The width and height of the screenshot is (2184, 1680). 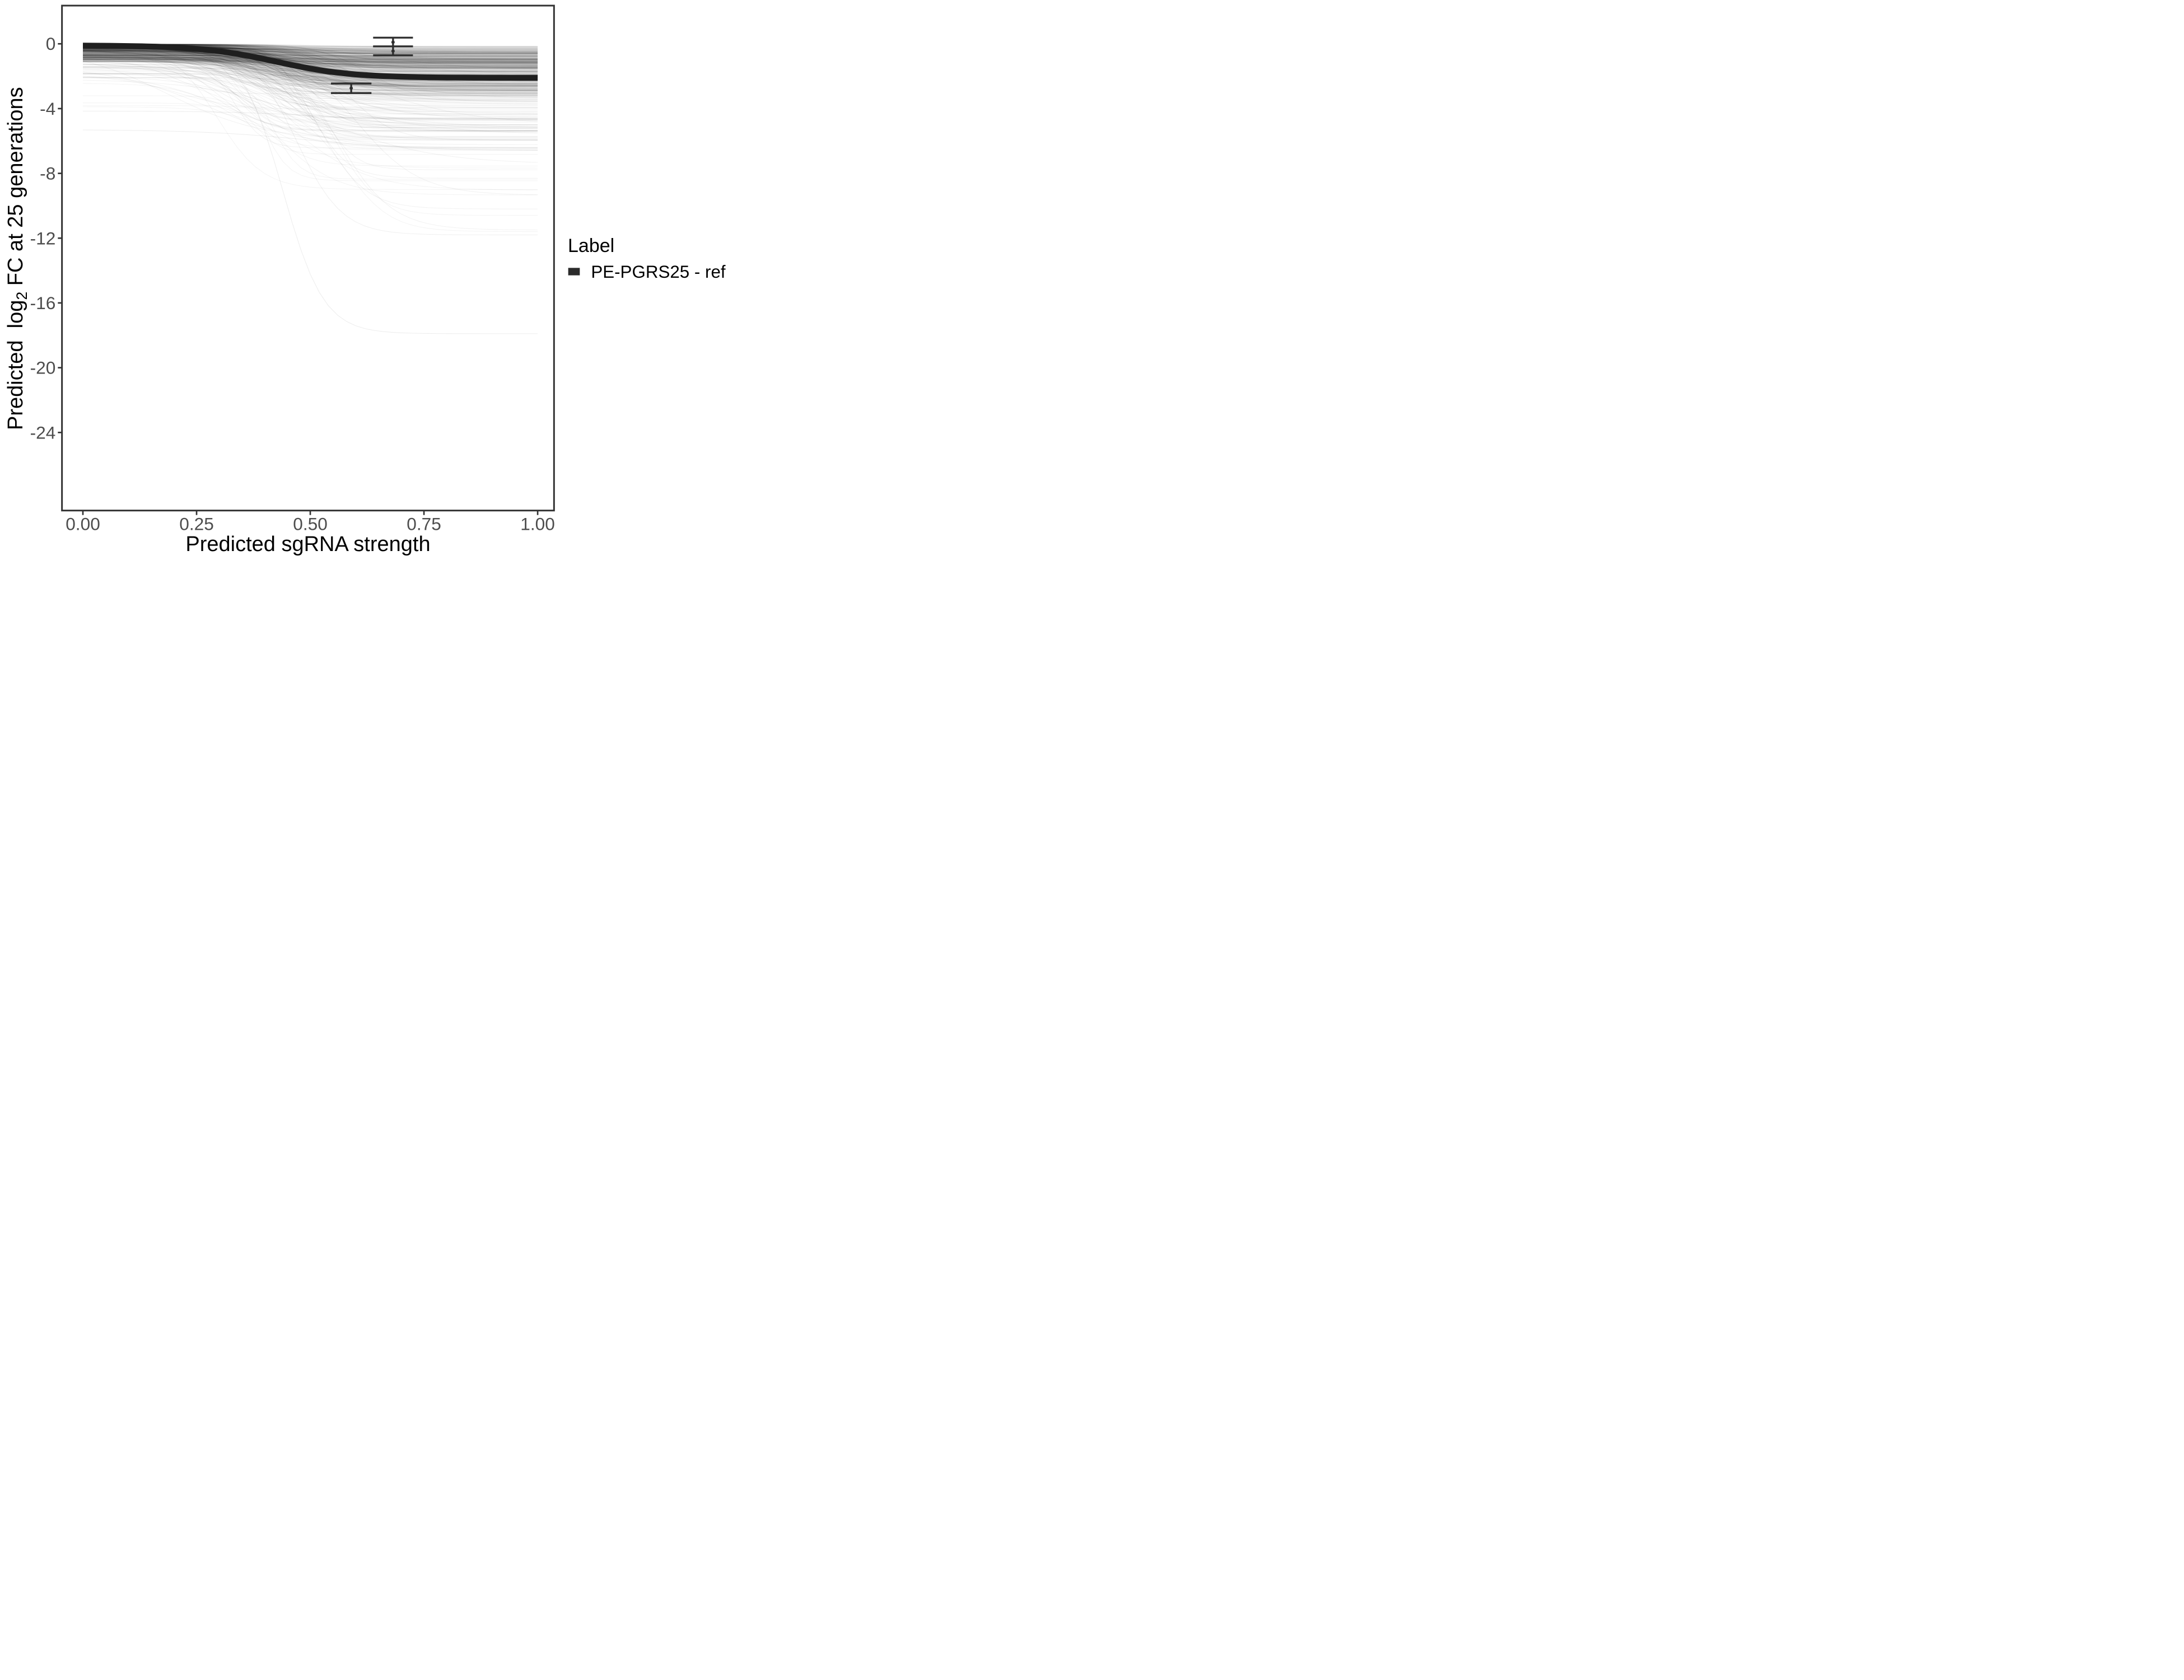 I want to click on x-axis-title: Predicted sgRNA strength, so click(x=308, y=545).